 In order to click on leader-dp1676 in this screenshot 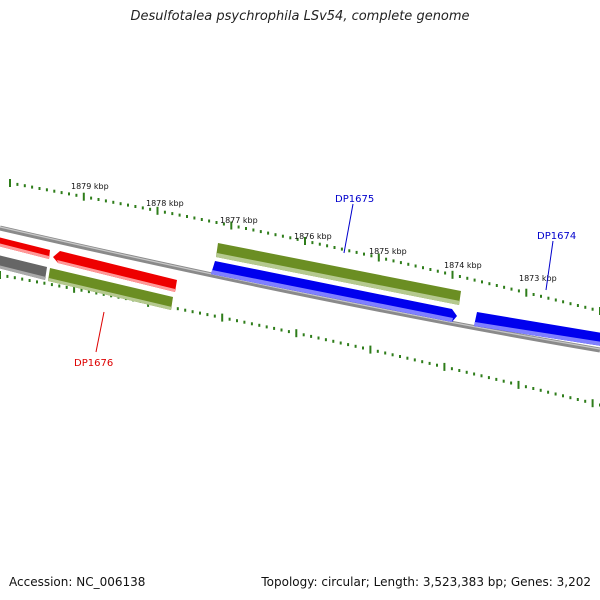, I will do `click(100, 332)`.